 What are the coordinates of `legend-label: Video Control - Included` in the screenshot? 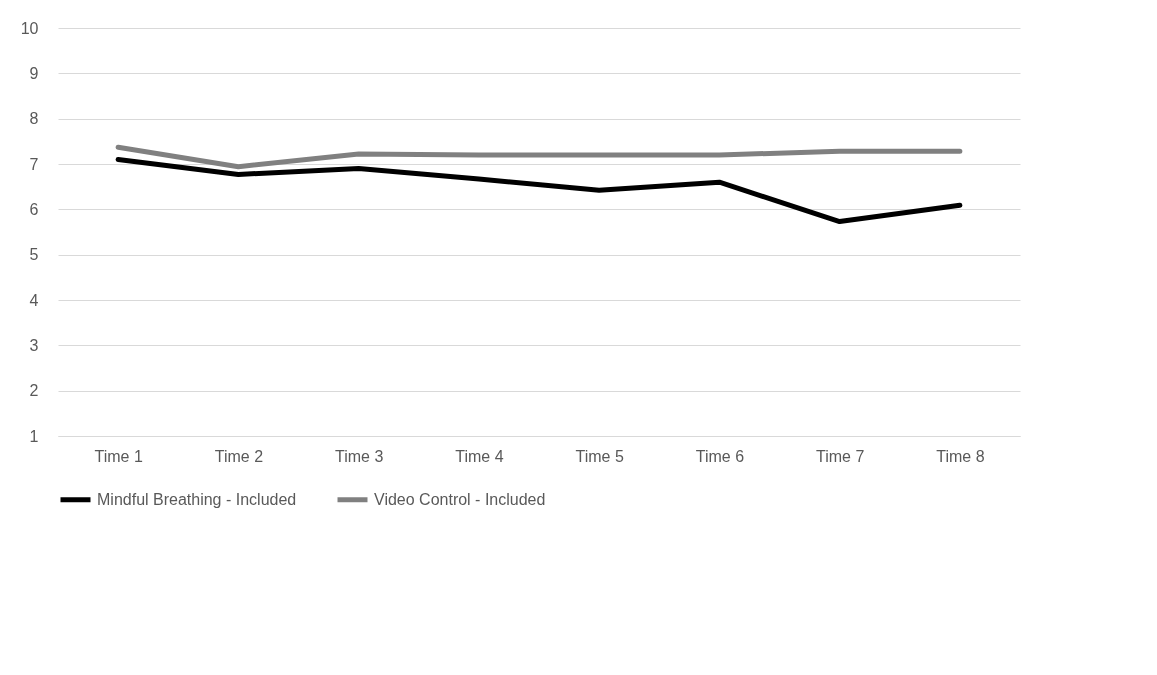 It's located at (460, 499).